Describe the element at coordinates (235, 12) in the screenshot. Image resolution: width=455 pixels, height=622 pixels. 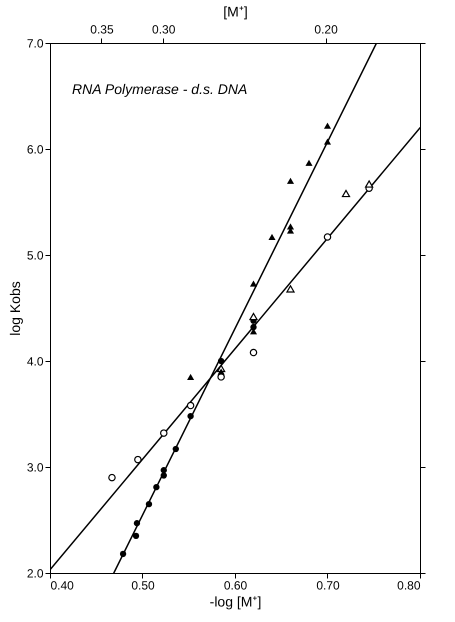
I see `x2-axis-title: [M⁺]` at that location.